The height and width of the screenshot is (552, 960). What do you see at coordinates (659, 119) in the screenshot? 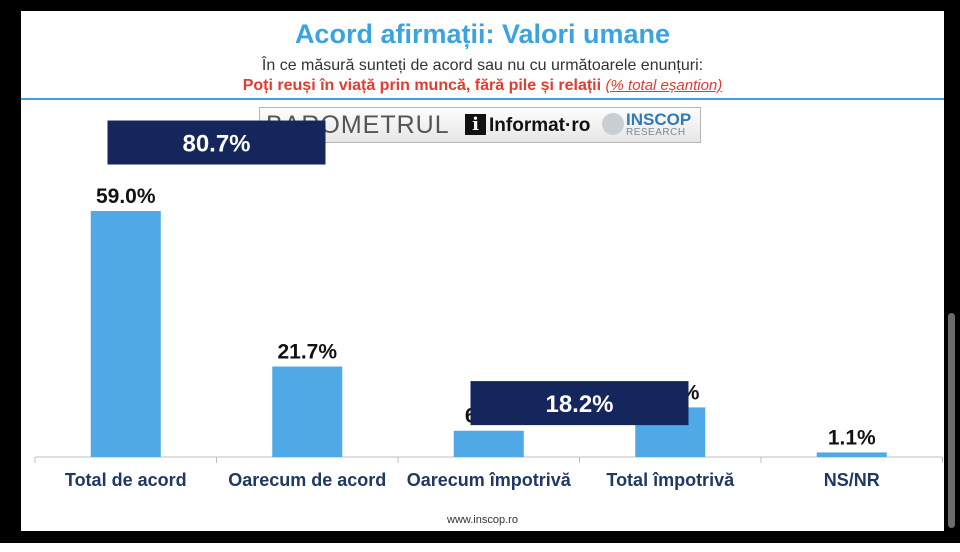
I see `inscop-logo-text: INSCOP` at bounding box center [659, 119].